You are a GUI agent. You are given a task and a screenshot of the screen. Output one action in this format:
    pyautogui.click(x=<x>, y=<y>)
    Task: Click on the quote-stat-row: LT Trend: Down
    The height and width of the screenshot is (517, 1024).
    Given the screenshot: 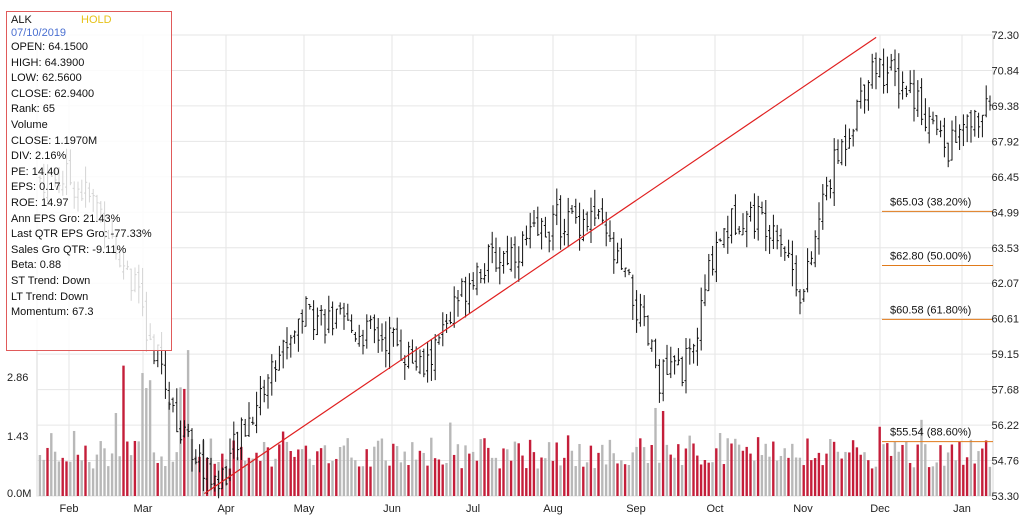 What is the action you would take?
    pyautogui.click(x=50, y=296)
    